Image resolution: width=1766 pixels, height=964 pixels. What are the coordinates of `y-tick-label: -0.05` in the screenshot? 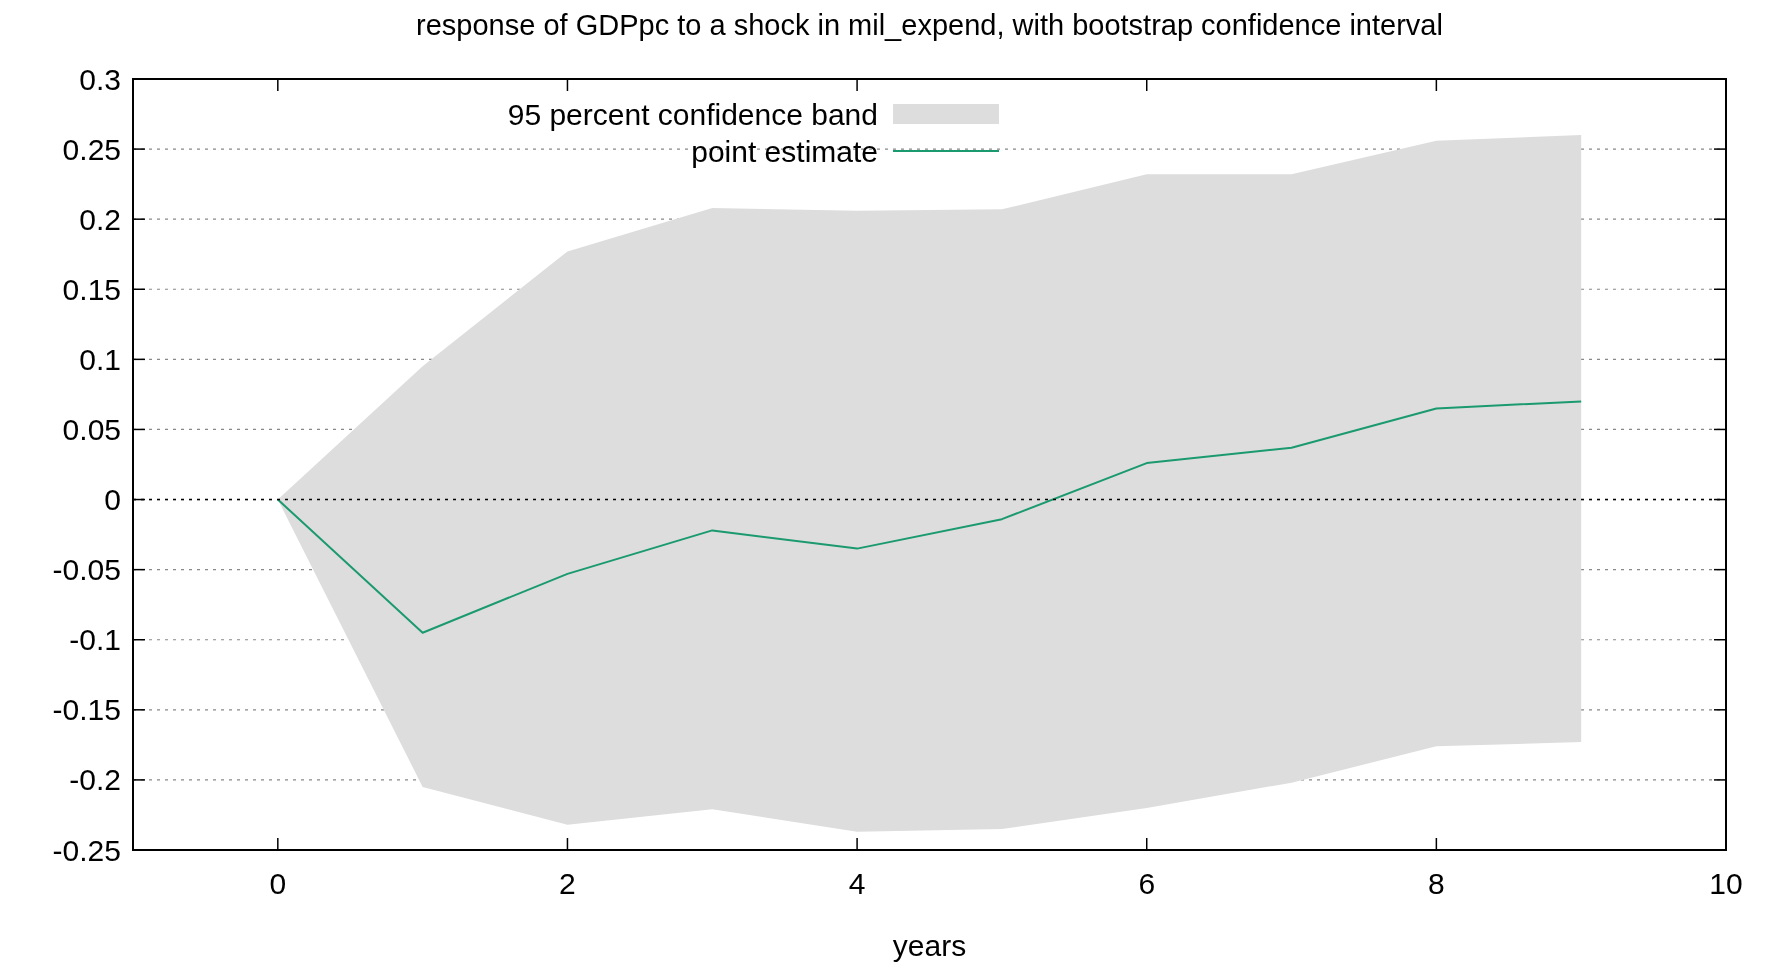 It's located at (86, 570).